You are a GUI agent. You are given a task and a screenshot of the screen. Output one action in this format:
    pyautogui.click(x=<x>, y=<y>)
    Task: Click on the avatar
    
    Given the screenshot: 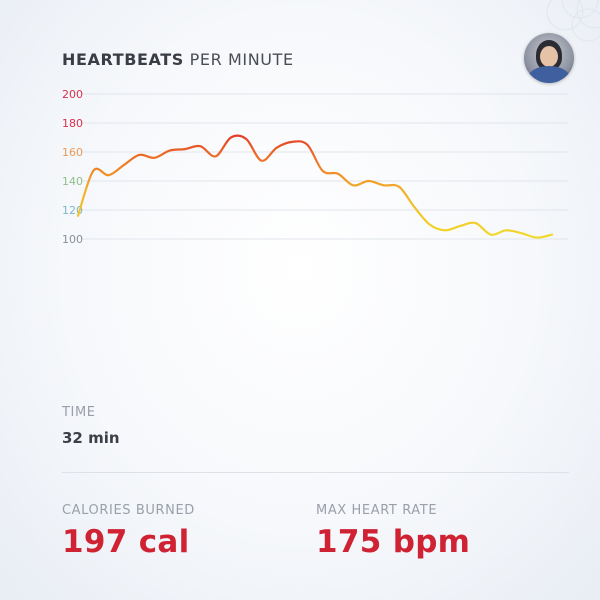 What is the action you would take?
    pyautogui.click(x=549, y=58)
    